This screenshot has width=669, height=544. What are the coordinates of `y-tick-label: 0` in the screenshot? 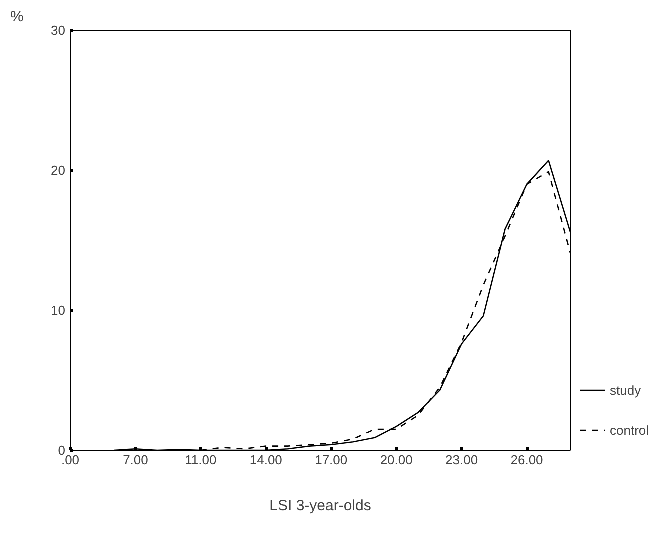 It's located at (62, 450).